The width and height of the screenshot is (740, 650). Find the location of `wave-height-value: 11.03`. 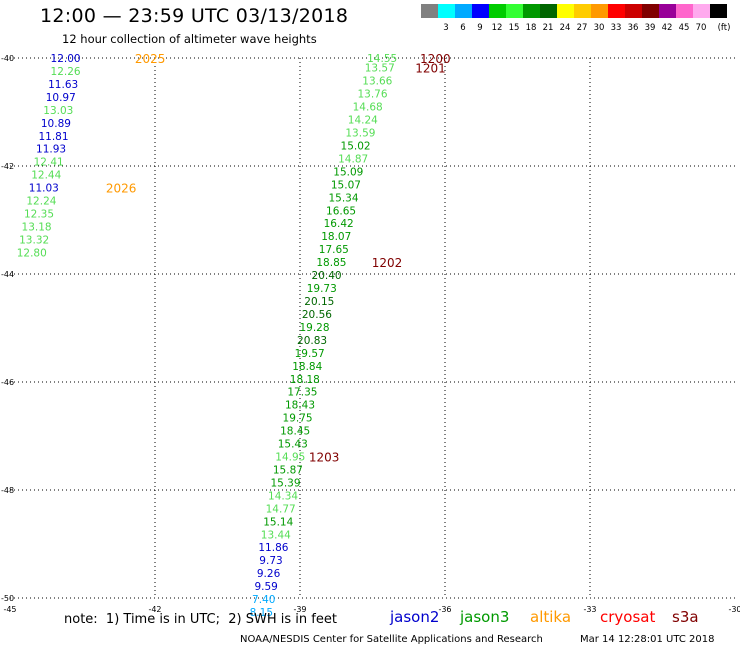

wave-height-value: 11.03 is located at coordinates (44, 189).